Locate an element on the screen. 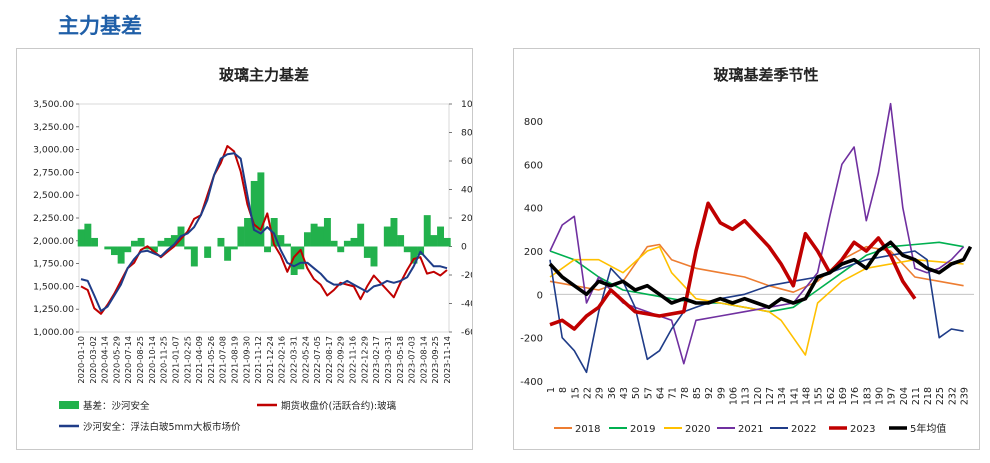  y-tick-label: -200 is located at coordinates (531, 339).